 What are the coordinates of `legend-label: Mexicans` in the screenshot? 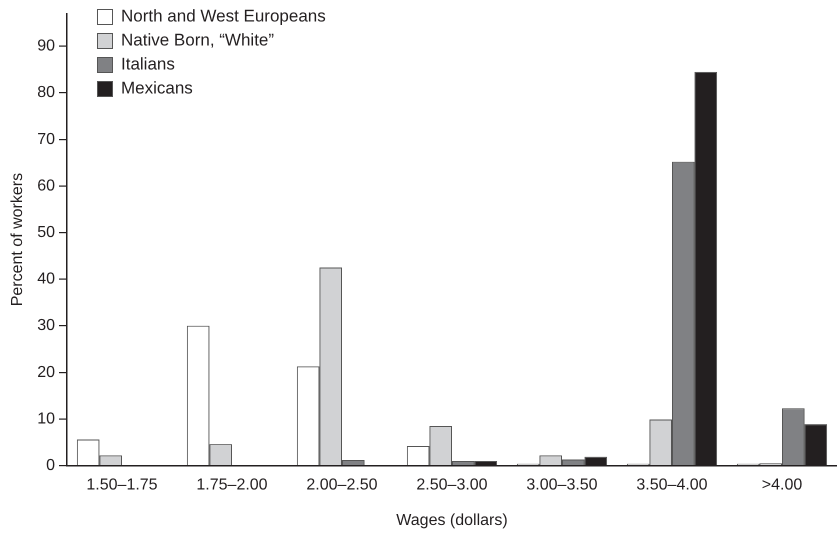 It's located at (156, 88).